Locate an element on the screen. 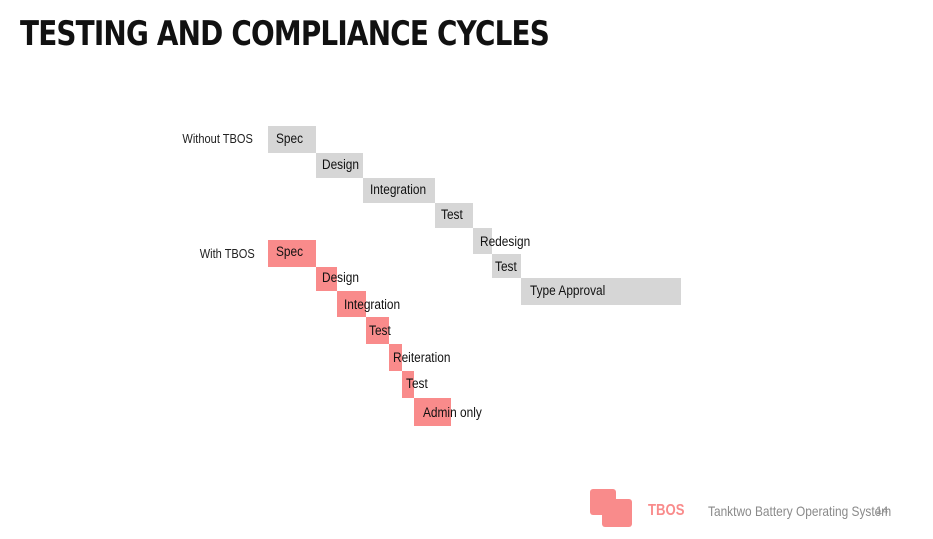  step-label: Redesign is located at coordinates (505, 241).